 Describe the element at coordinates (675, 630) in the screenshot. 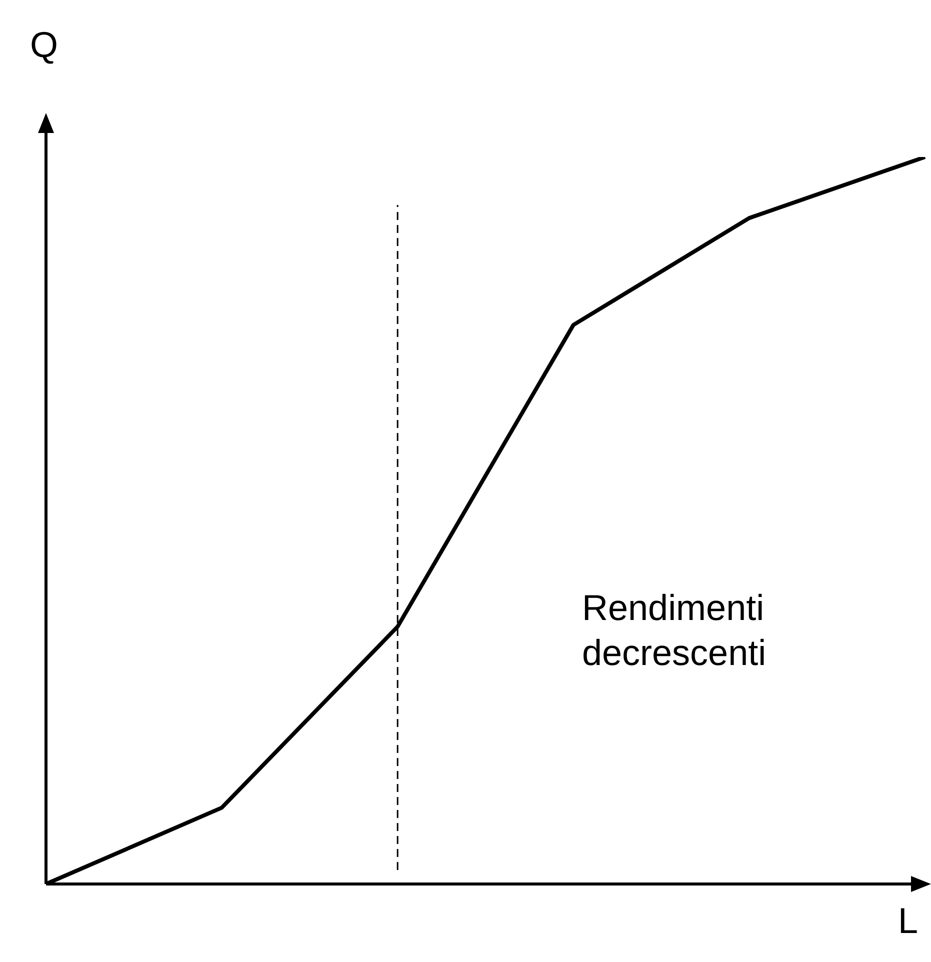

I see `annotation: Rendimenti decrescenti` at that location.